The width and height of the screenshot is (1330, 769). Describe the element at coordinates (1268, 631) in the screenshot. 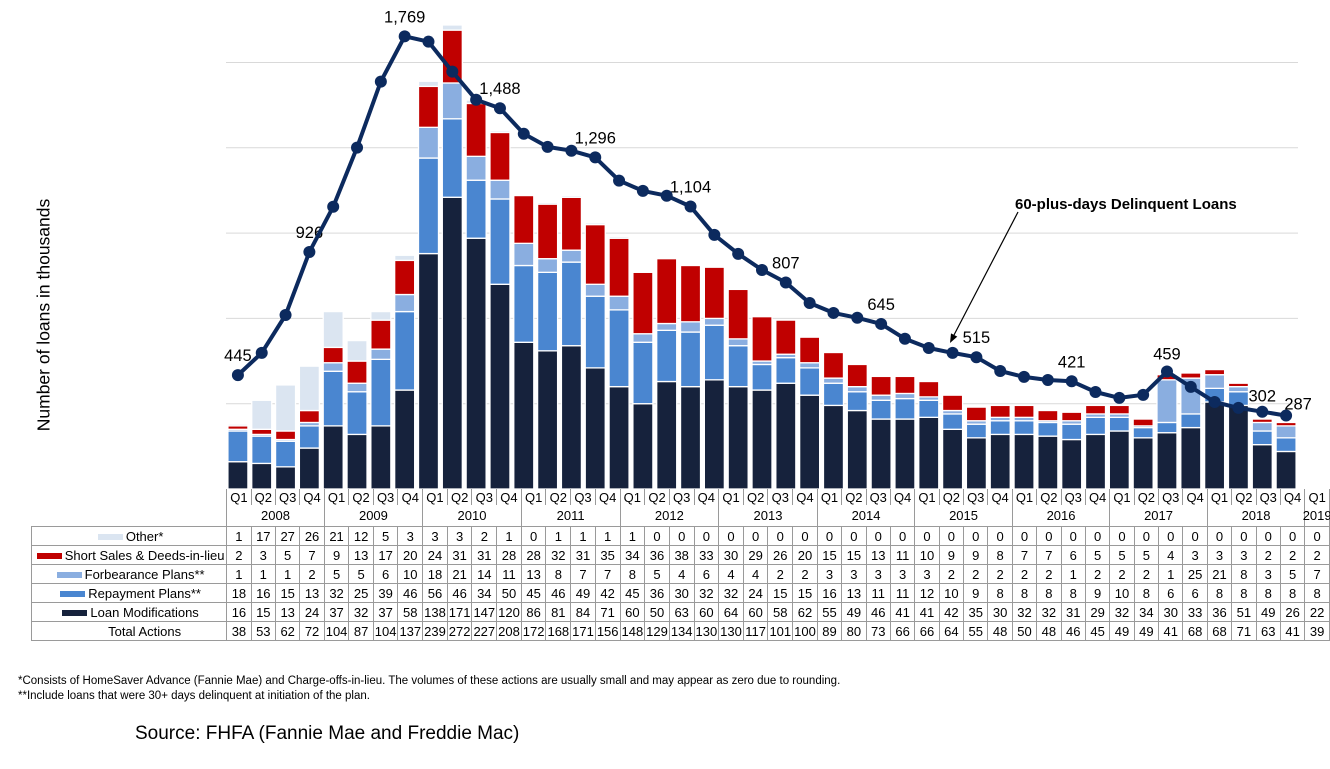

I see `table-cell: 63` at that location.